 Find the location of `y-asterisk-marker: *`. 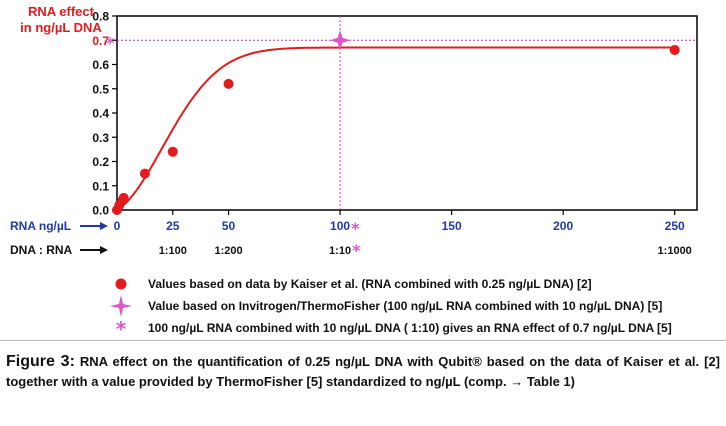

y-asterisk-marker: * is located at coordinates (110, 42).